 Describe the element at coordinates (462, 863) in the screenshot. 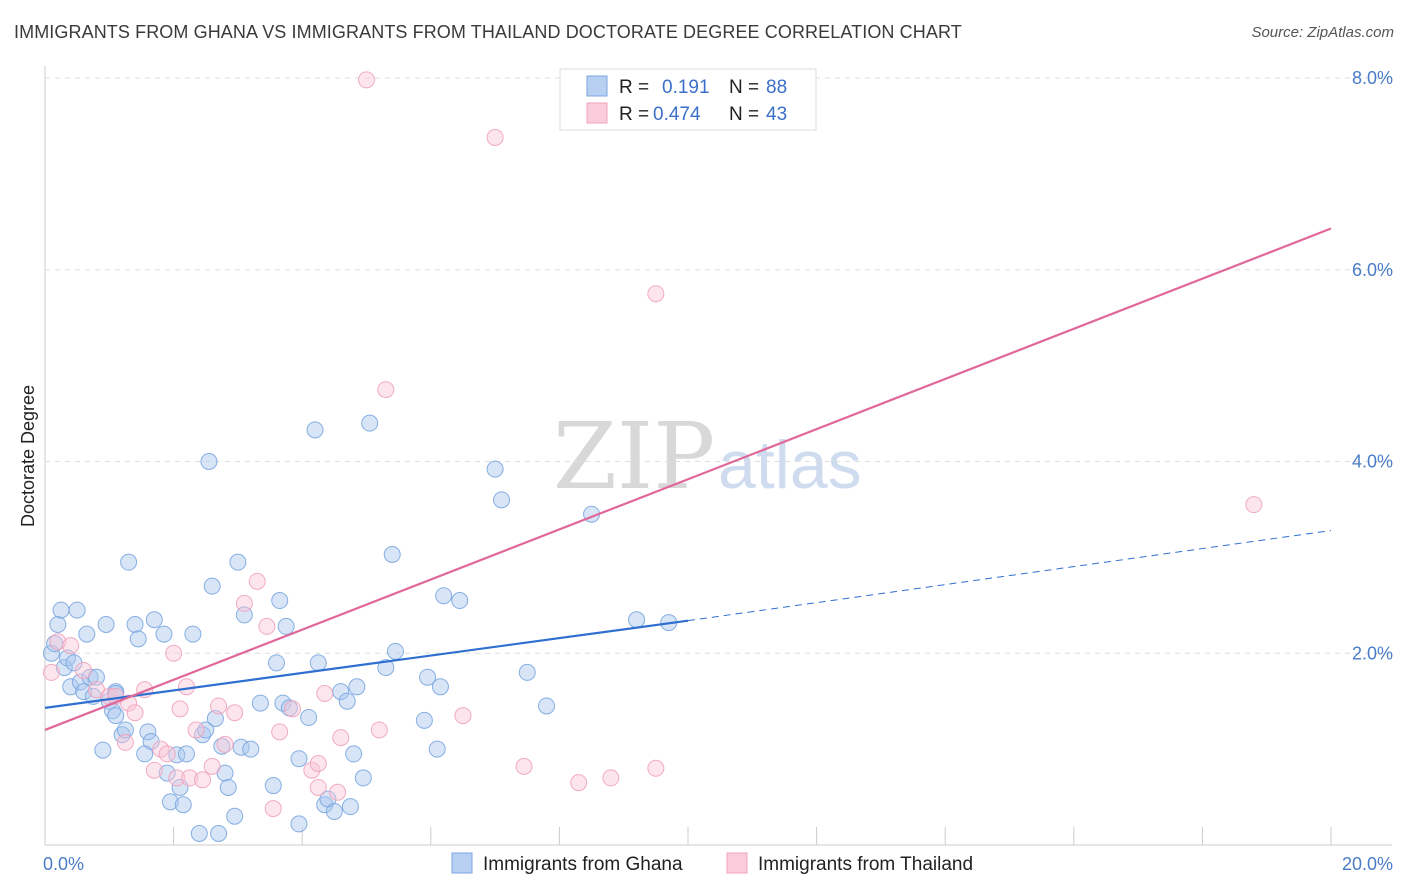

I see `bottom-legend-swatch-ghana` at that location.